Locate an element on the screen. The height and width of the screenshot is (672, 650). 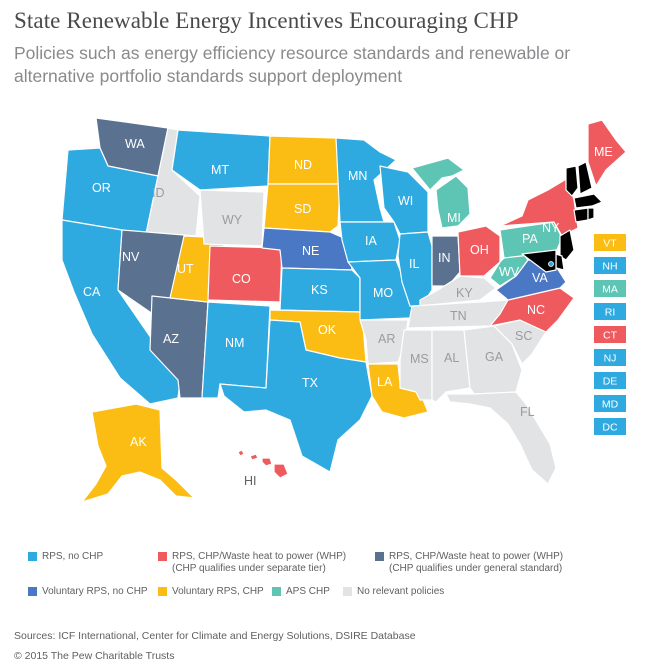
label-HI: HI is located at coordinates (250, 481).